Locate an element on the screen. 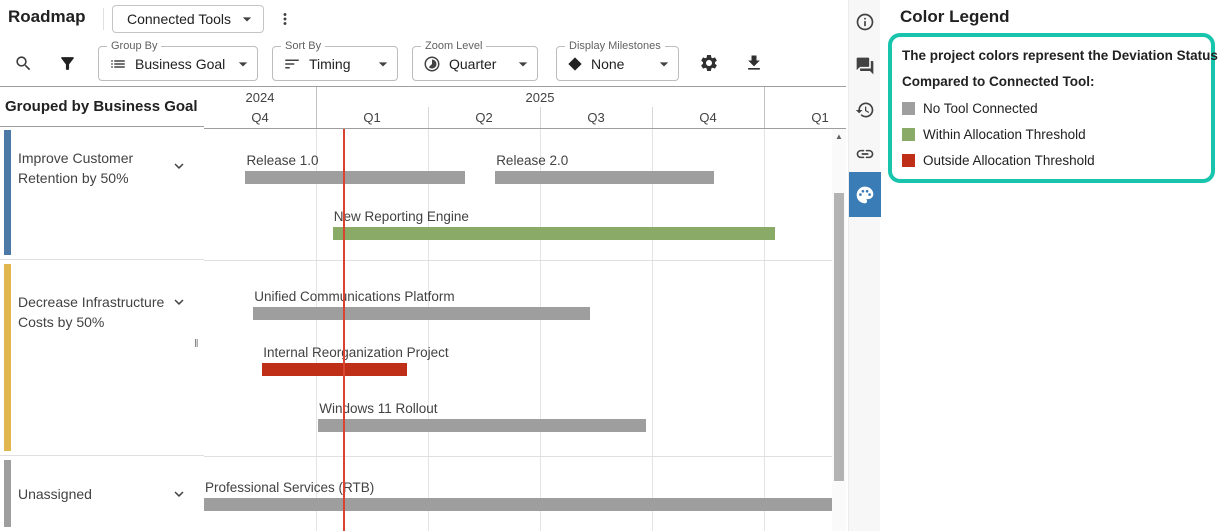 The image size is (1228, 531). connected-tools-dropdown: Connected Tools is located at coordinates (188, 19).